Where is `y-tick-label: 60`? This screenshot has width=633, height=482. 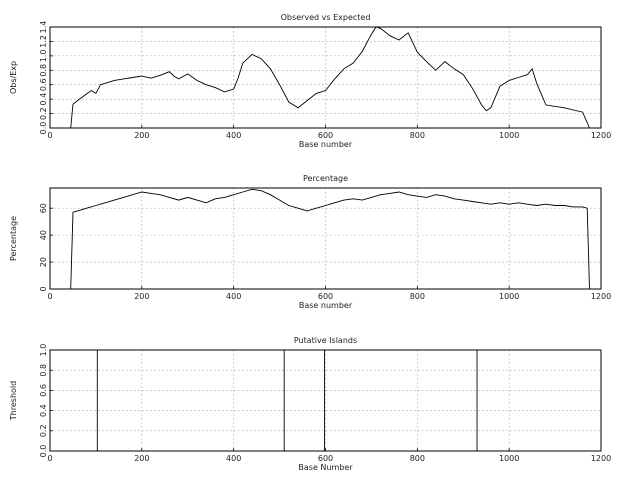 y-tick-label: 60 is located at coordinates (43, 208).